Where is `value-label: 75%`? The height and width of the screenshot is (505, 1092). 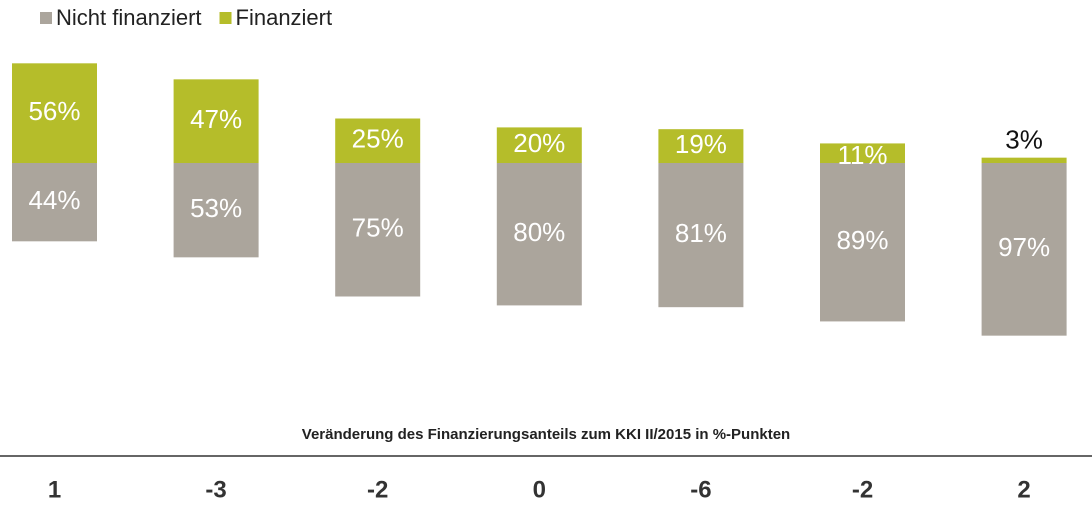 value-label: 75% is located at coordinates (378, 228).